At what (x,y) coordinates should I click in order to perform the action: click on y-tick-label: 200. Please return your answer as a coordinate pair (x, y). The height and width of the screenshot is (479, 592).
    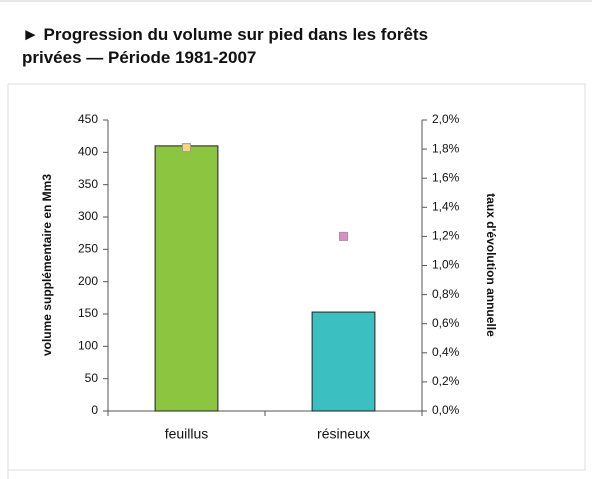
    Looking at the image, I should click on (88, 281).